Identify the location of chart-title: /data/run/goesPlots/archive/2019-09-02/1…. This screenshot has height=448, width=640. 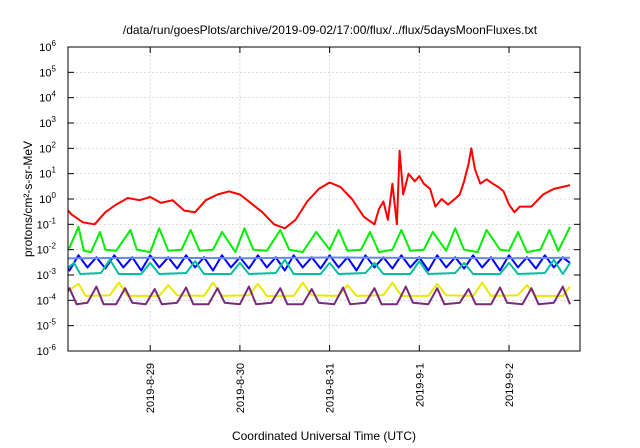
(330, 30).